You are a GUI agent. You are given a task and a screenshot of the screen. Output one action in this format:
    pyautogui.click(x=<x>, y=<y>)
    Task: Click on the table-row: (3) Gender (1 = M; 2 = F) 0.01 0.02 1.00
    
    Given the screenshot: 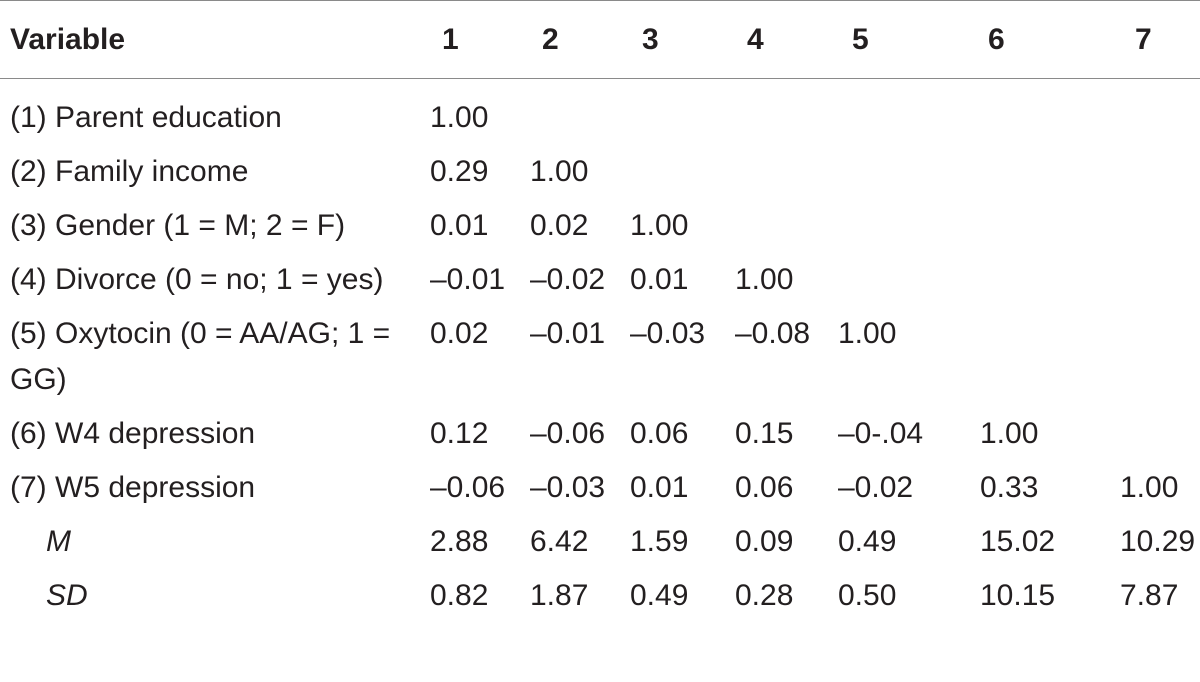 What is the action you would take?
    pyautogui.click(x=600, y=230)
    